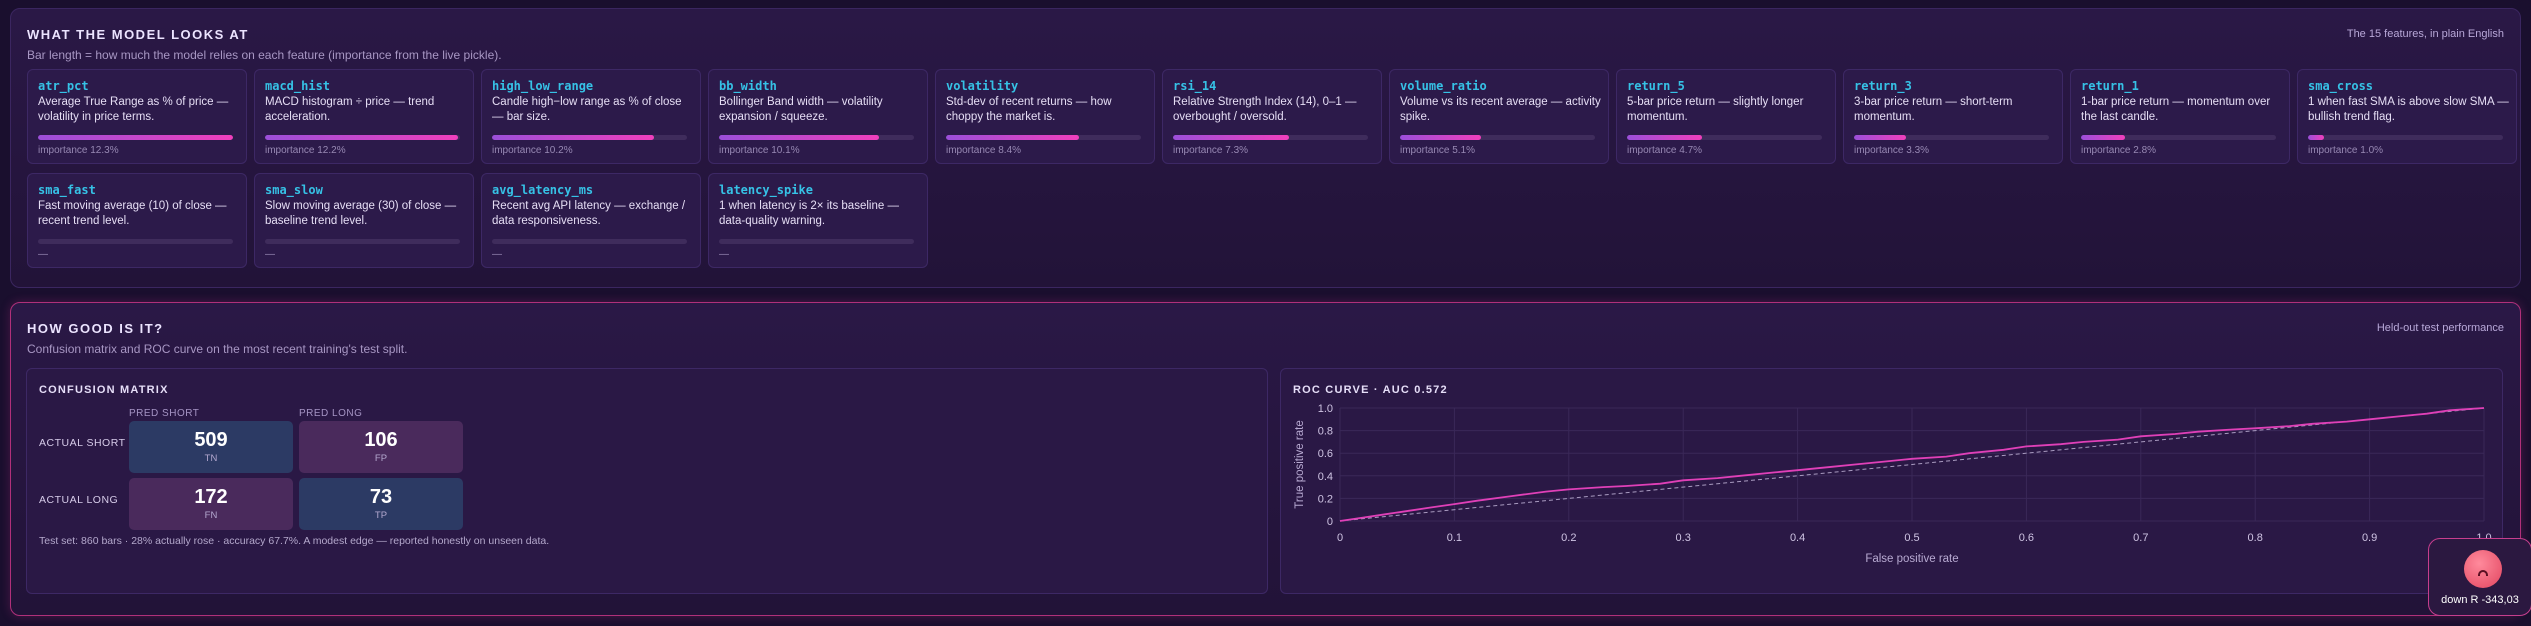  I want to click on x-tick-label: 0, so click(1340, 538).